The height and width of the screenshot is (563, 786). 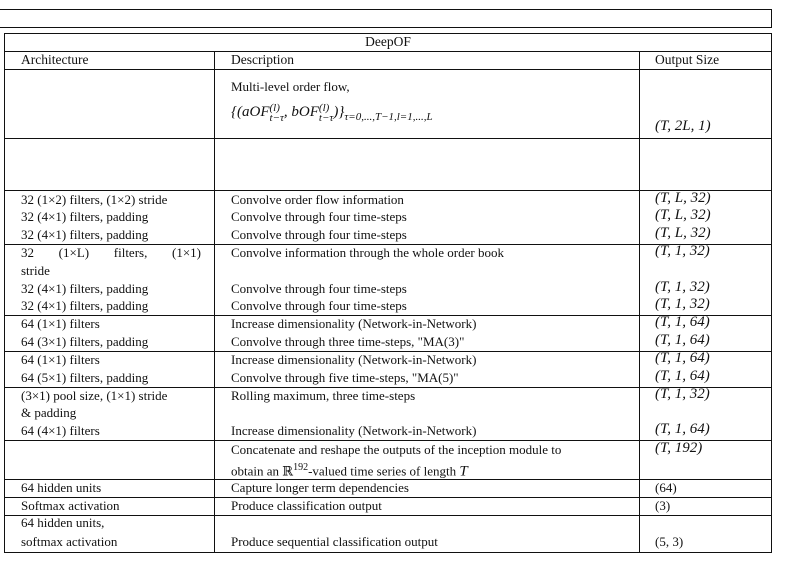 I want to click on row-6-desc: Convolve through four time-steps, so click(x=319, y=305).